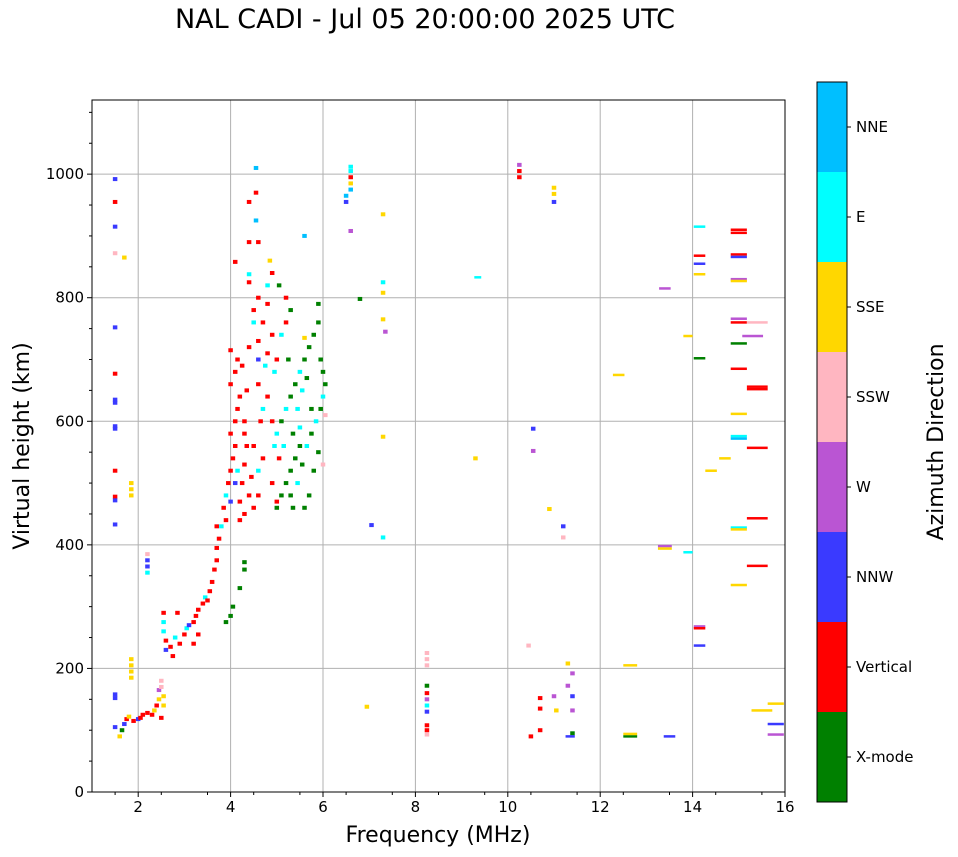  I want to click on x-tick-label: 4, so click(231, 807).